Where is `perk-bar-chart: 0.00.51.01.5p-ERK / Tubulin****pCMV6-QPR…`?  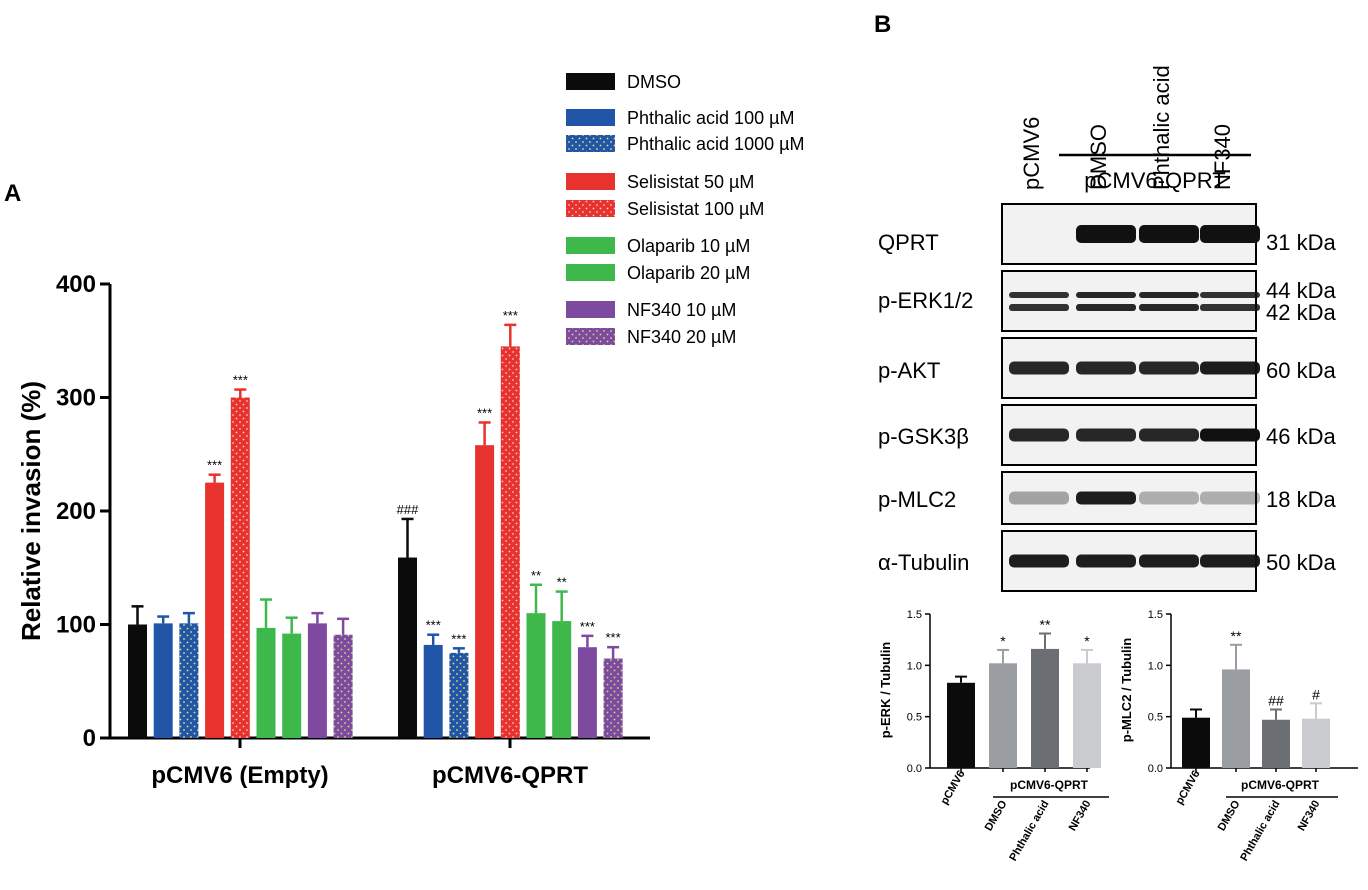
perk-bar-chart: 0.00.51.01.5p-ERK / Tubulin****pCMV6-QPR… is located at coordinates (993, 736).